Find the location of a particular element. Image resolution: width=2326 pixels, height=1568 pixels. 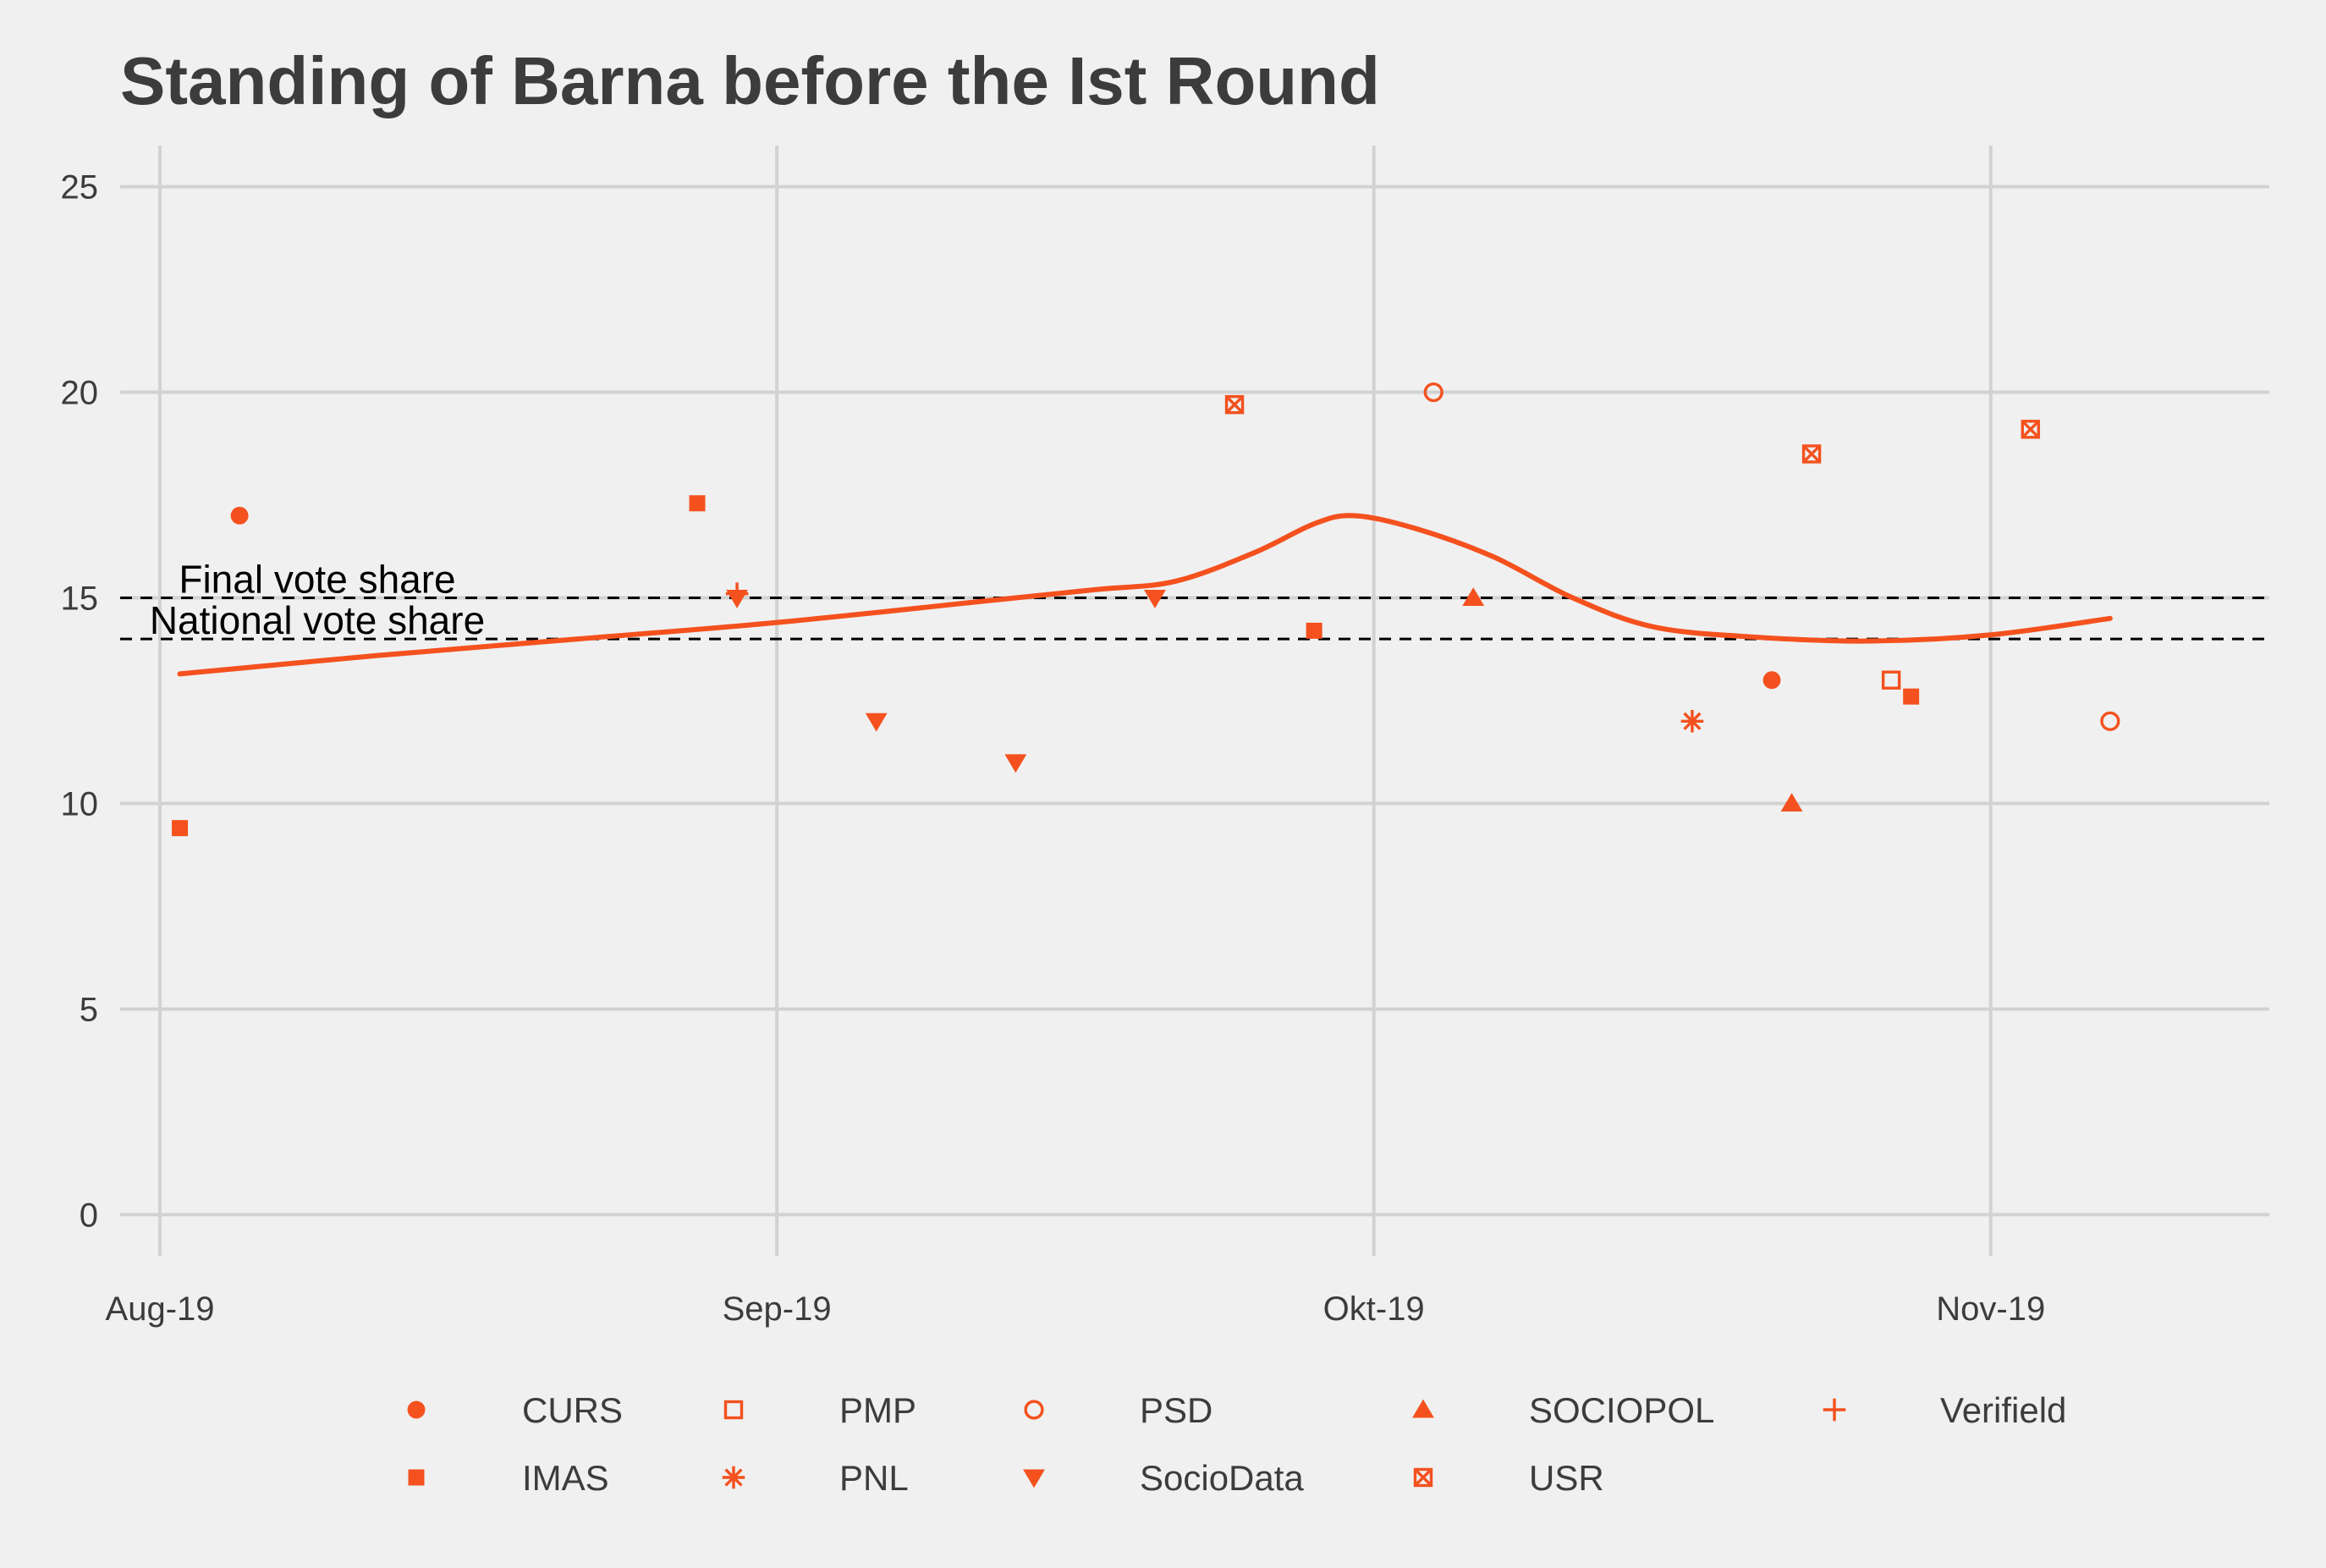

legend-item-sociodata: SocioData is located at coordinates (1163, 1478).